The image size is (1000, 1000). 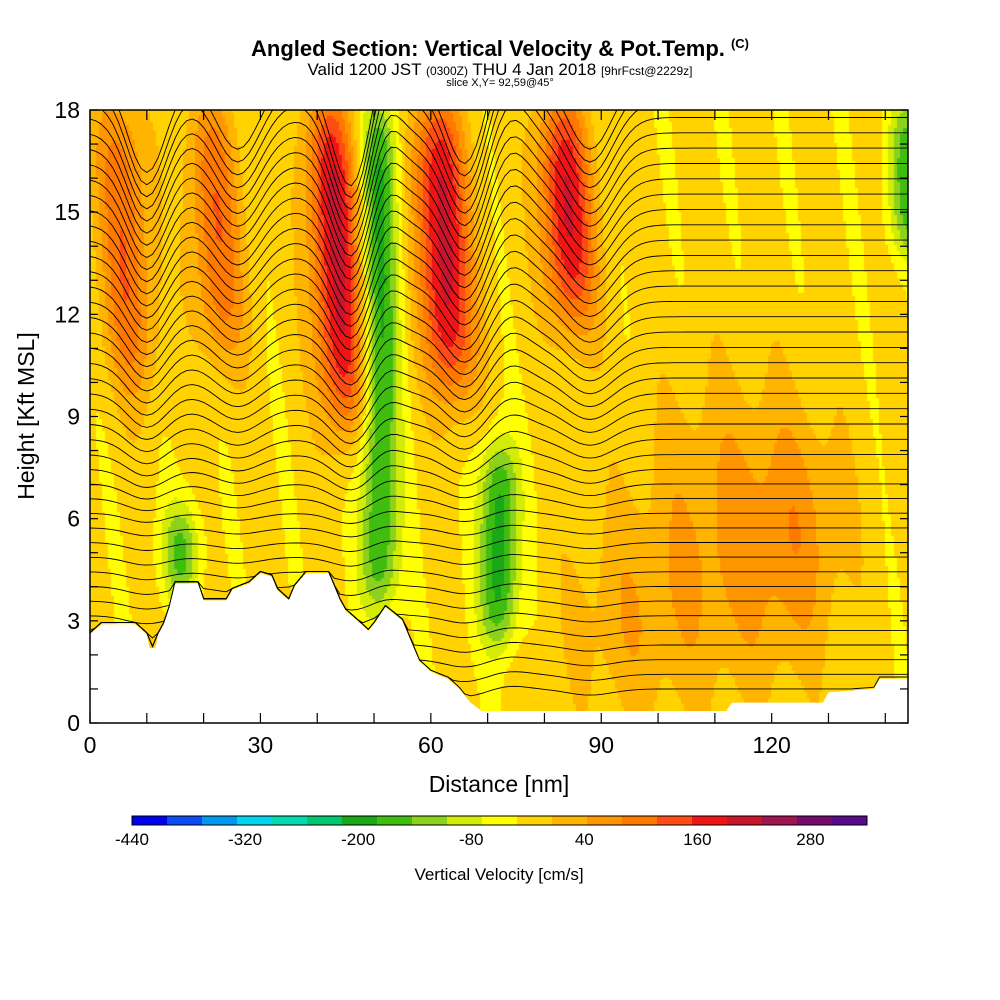 What do you see at coordinates (73, 519) in the screenshot?
I see `y-tick-label: 6` at bounding box center [73, 519].